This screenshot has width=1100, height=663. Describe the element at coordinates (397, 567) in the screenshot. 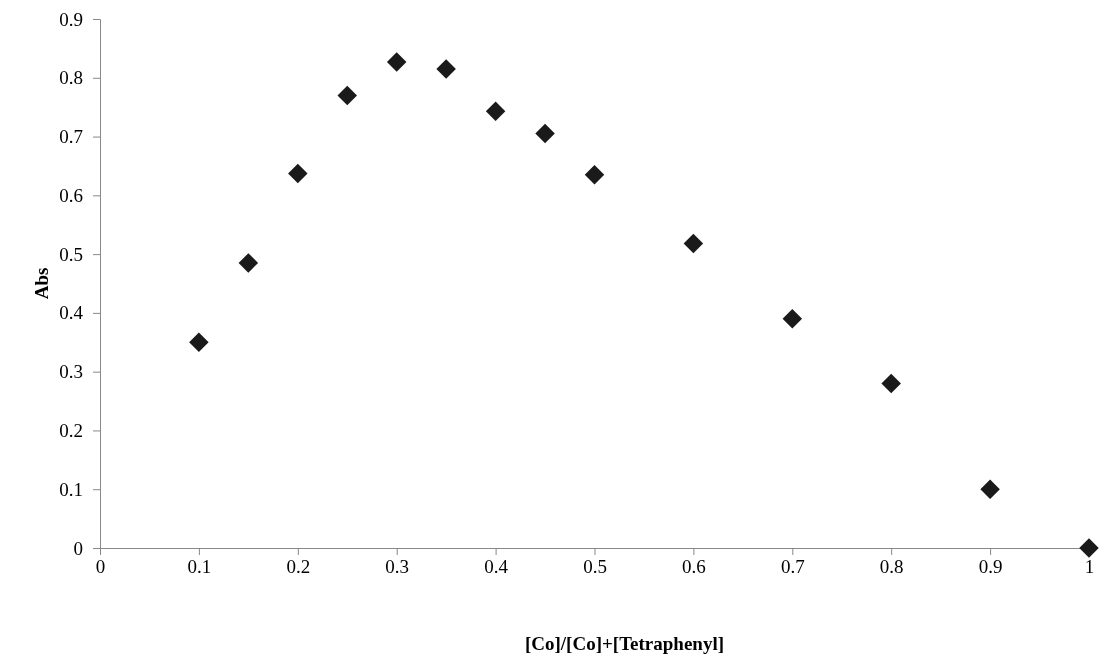

I see `x-tick-label: 0.3` at that location.